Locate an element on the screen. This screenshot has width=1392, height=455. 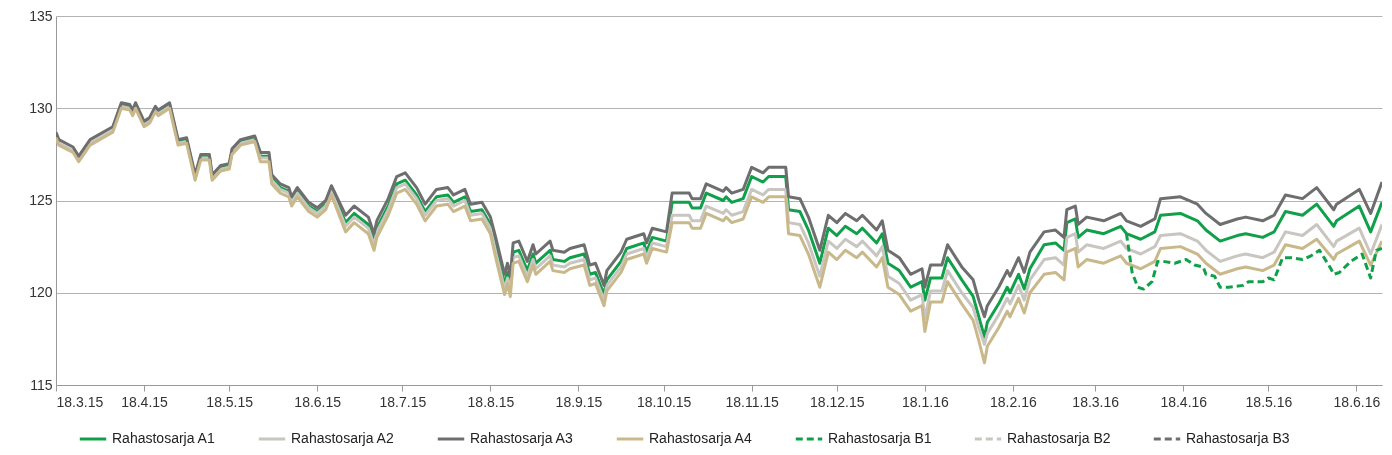
x-tick-label: 18.4.16 is located at coordinates (1184, 401).